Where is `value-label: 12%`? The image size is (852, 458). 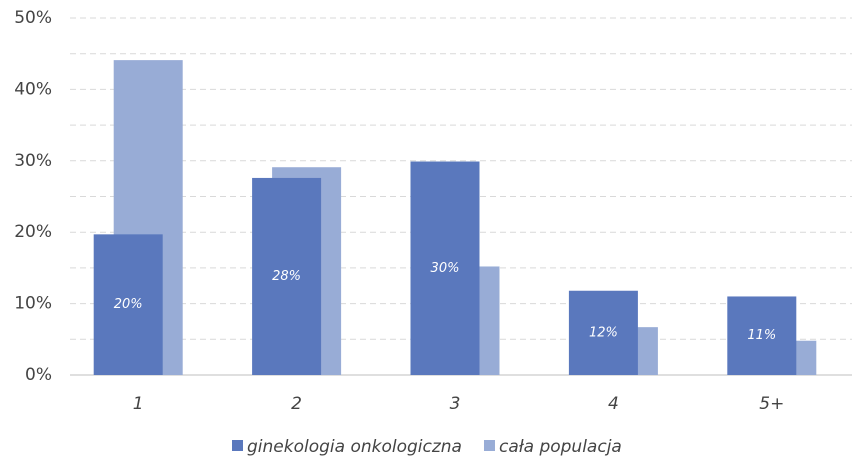 value-label: 12% is located at coordinates (603, 332).